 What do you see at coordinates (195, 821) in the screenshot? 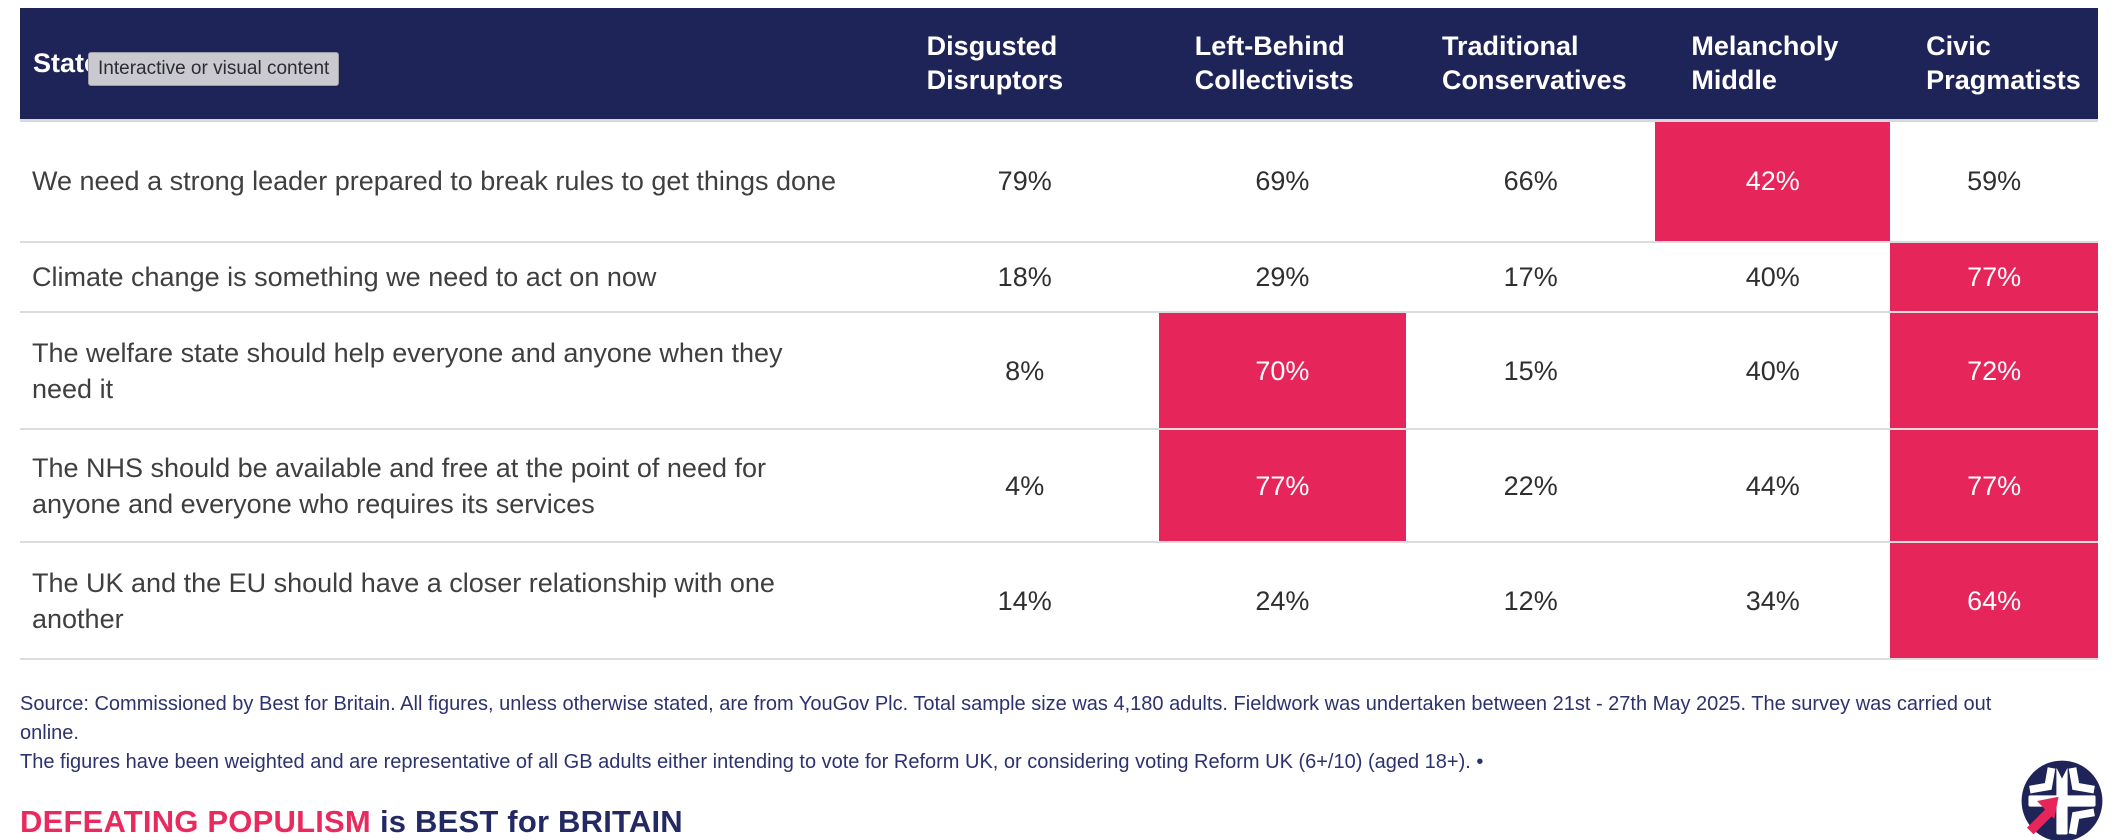
I see `slogan-pink-text: DEFEATING POPULISM` at bounding box center [195, 821].